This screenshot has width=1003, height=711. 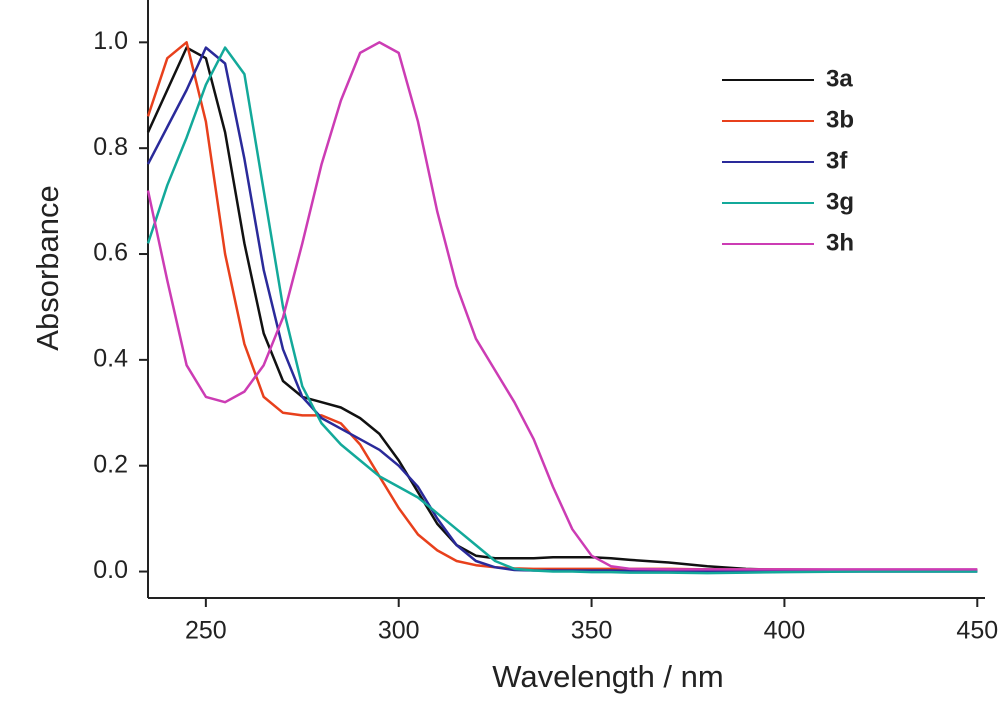 What do you see at coordinates (110, 464) in the screenshot?
I see `y-tick-label: 0.2` at bounding box center [110, 464].